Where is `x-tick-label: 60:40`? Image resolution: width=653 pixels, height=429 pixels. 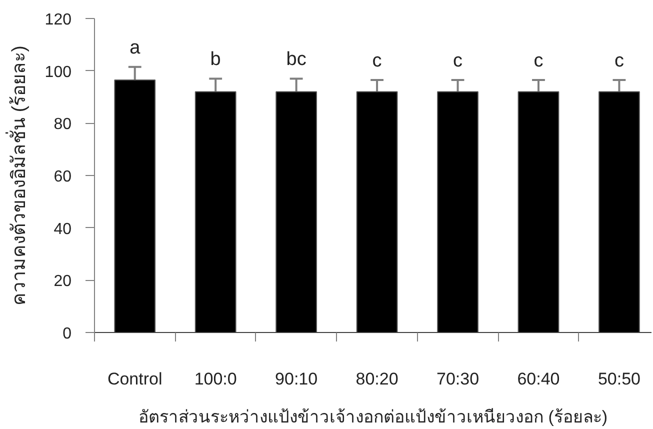
x-tick-label: 60:40 is located at coordinates (538, 379).